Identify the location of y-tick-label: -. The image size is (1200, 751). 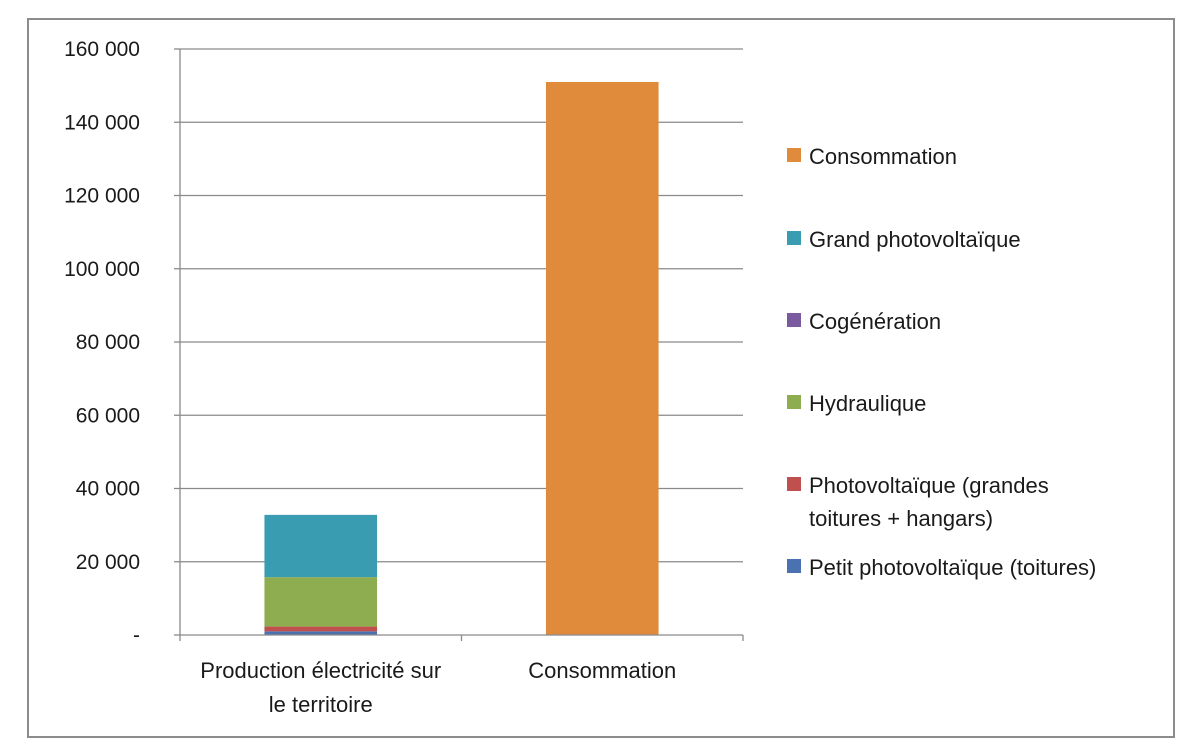
(136, 635).